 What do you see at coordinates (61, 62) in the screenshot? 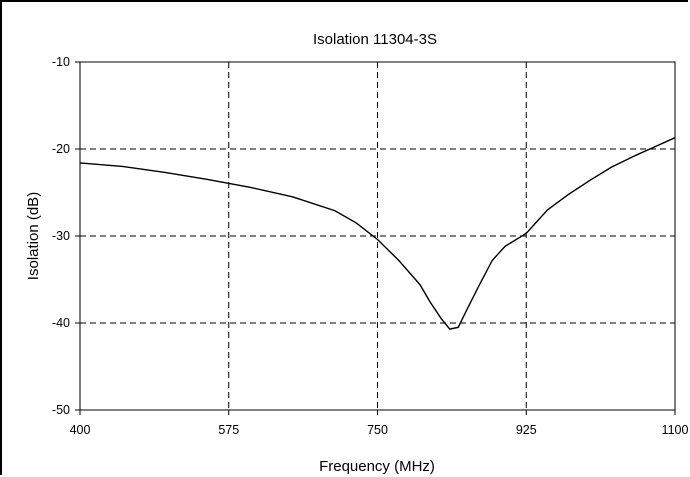
I see `y-tick-label: -10` at bounding box center [61, 62].